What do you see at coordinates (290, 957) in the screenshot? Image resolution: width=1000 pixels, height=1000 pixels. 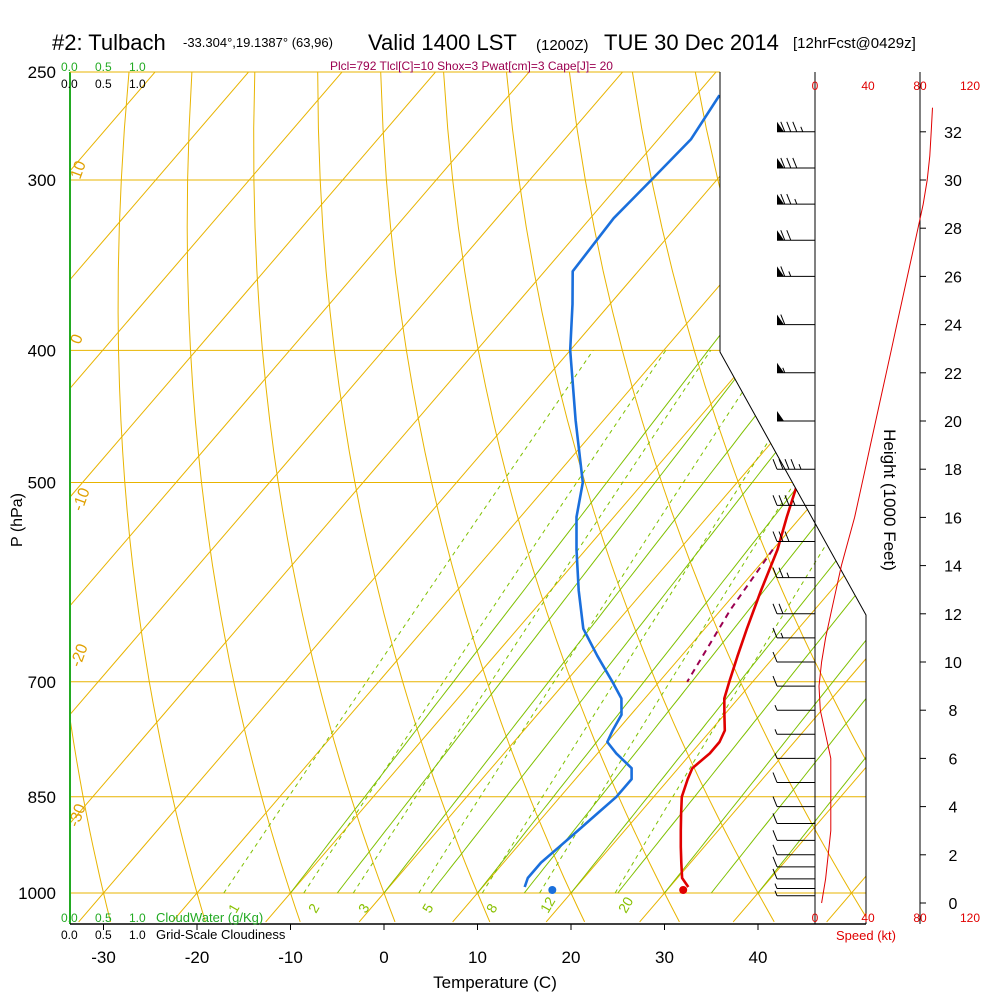 I see `x-tick-label: -10` at bounding box center [290, 957].